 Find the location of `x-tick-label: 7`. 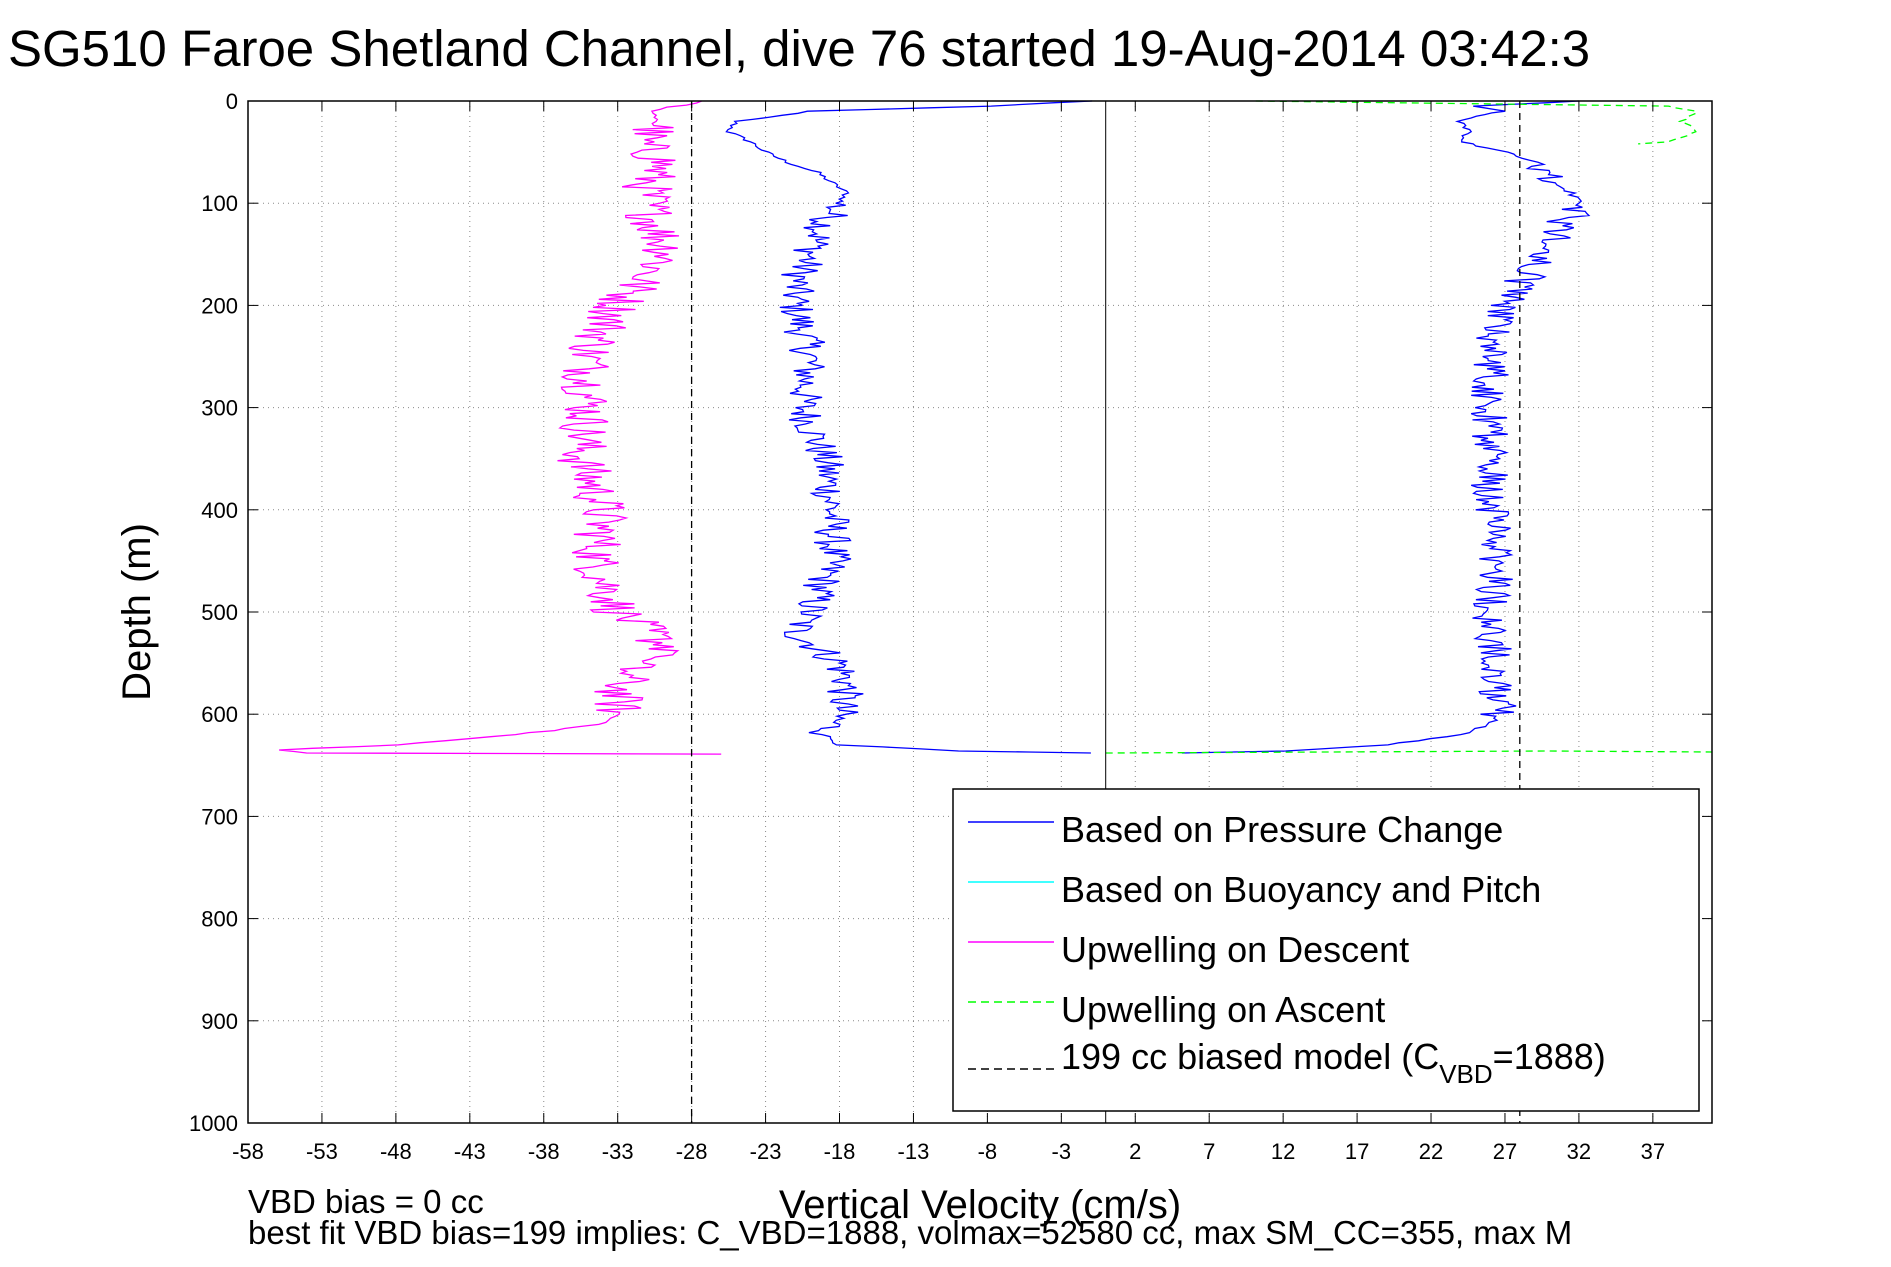

x-tick-label: 7 is located at coordinates (1209, 1151).